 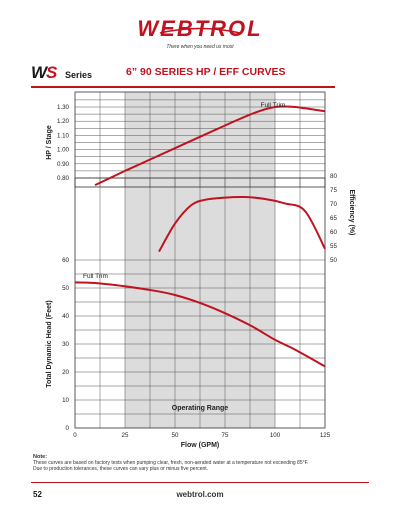 What do you see at coordinates (51, 72) in the screenshot?
I see `series-mark-s: S` at bounding box center [51, 72].